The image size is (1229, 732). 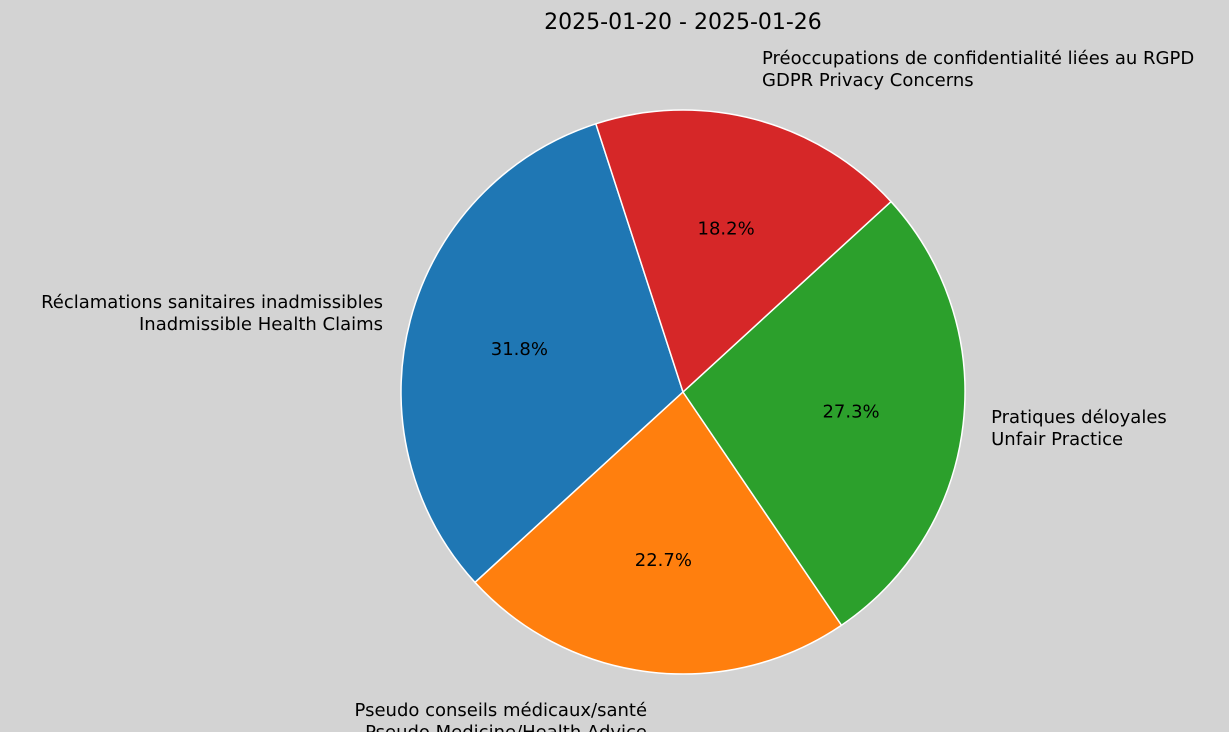 What do you see at coordinates (663, 560) in the screenshot?
I see `pie-percent-label-1: 22.7%` at bounding box center [663, 560].